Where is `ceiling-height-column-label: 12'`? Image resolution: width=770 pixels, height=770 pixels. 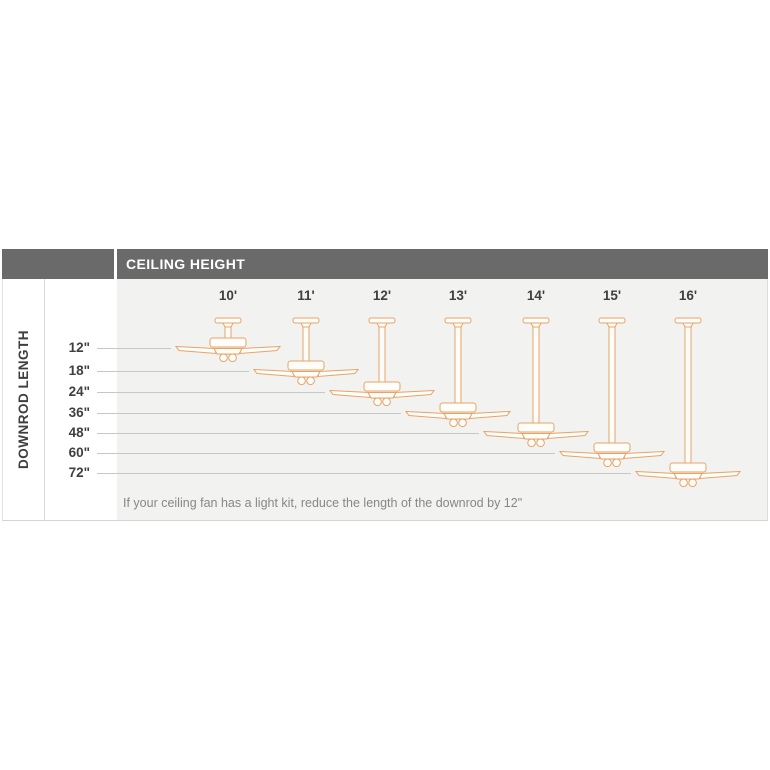
ceiling-height-column-label: 12' is located at coordinates (382, 295).